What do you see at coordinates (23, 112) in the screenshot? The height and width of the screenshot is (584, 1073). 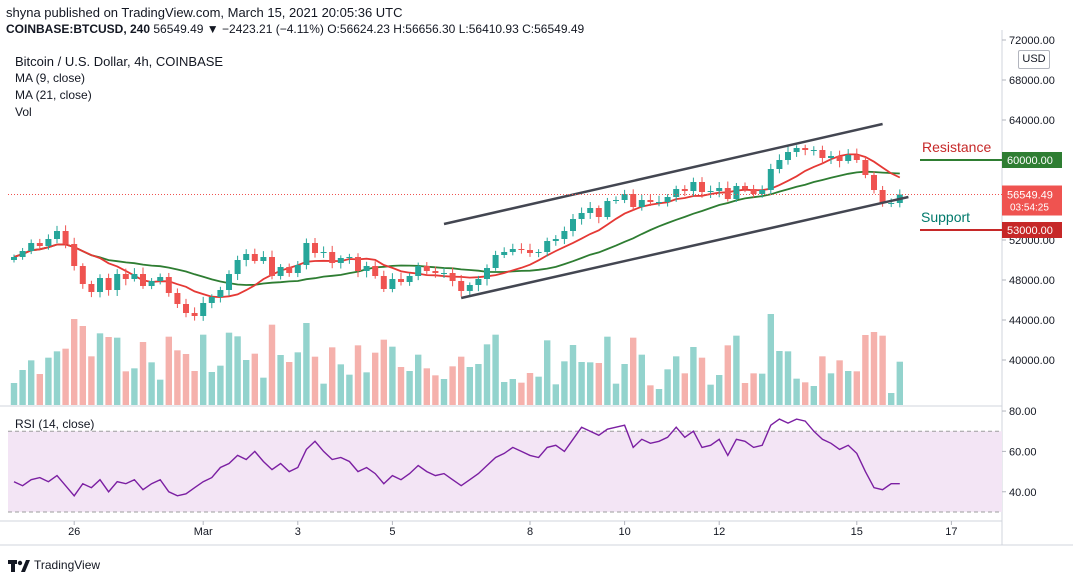 I see `legend-vol: Vol` at bounding box center [23, 112].